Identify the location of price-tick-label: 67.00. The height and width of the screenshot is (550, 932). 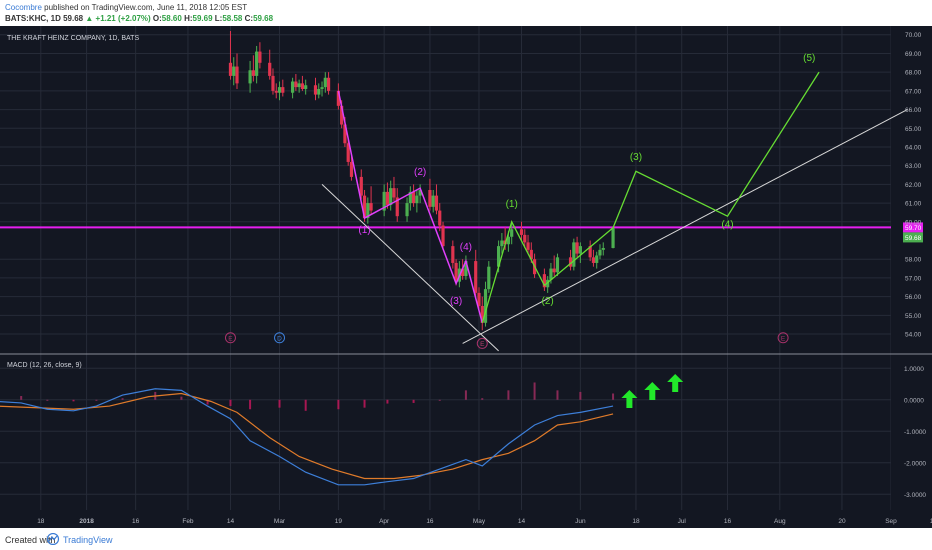
(913, 91).